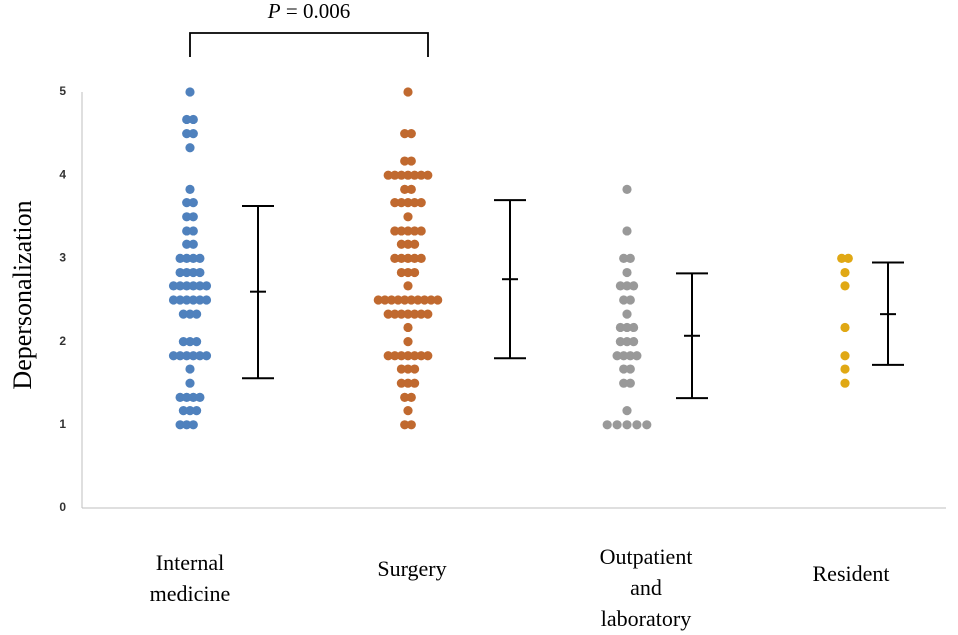 The image size is (958, 635). Describe the element at coordinates (62, 91) in the screenshot. I see `y-tick-label: 5` at that location.